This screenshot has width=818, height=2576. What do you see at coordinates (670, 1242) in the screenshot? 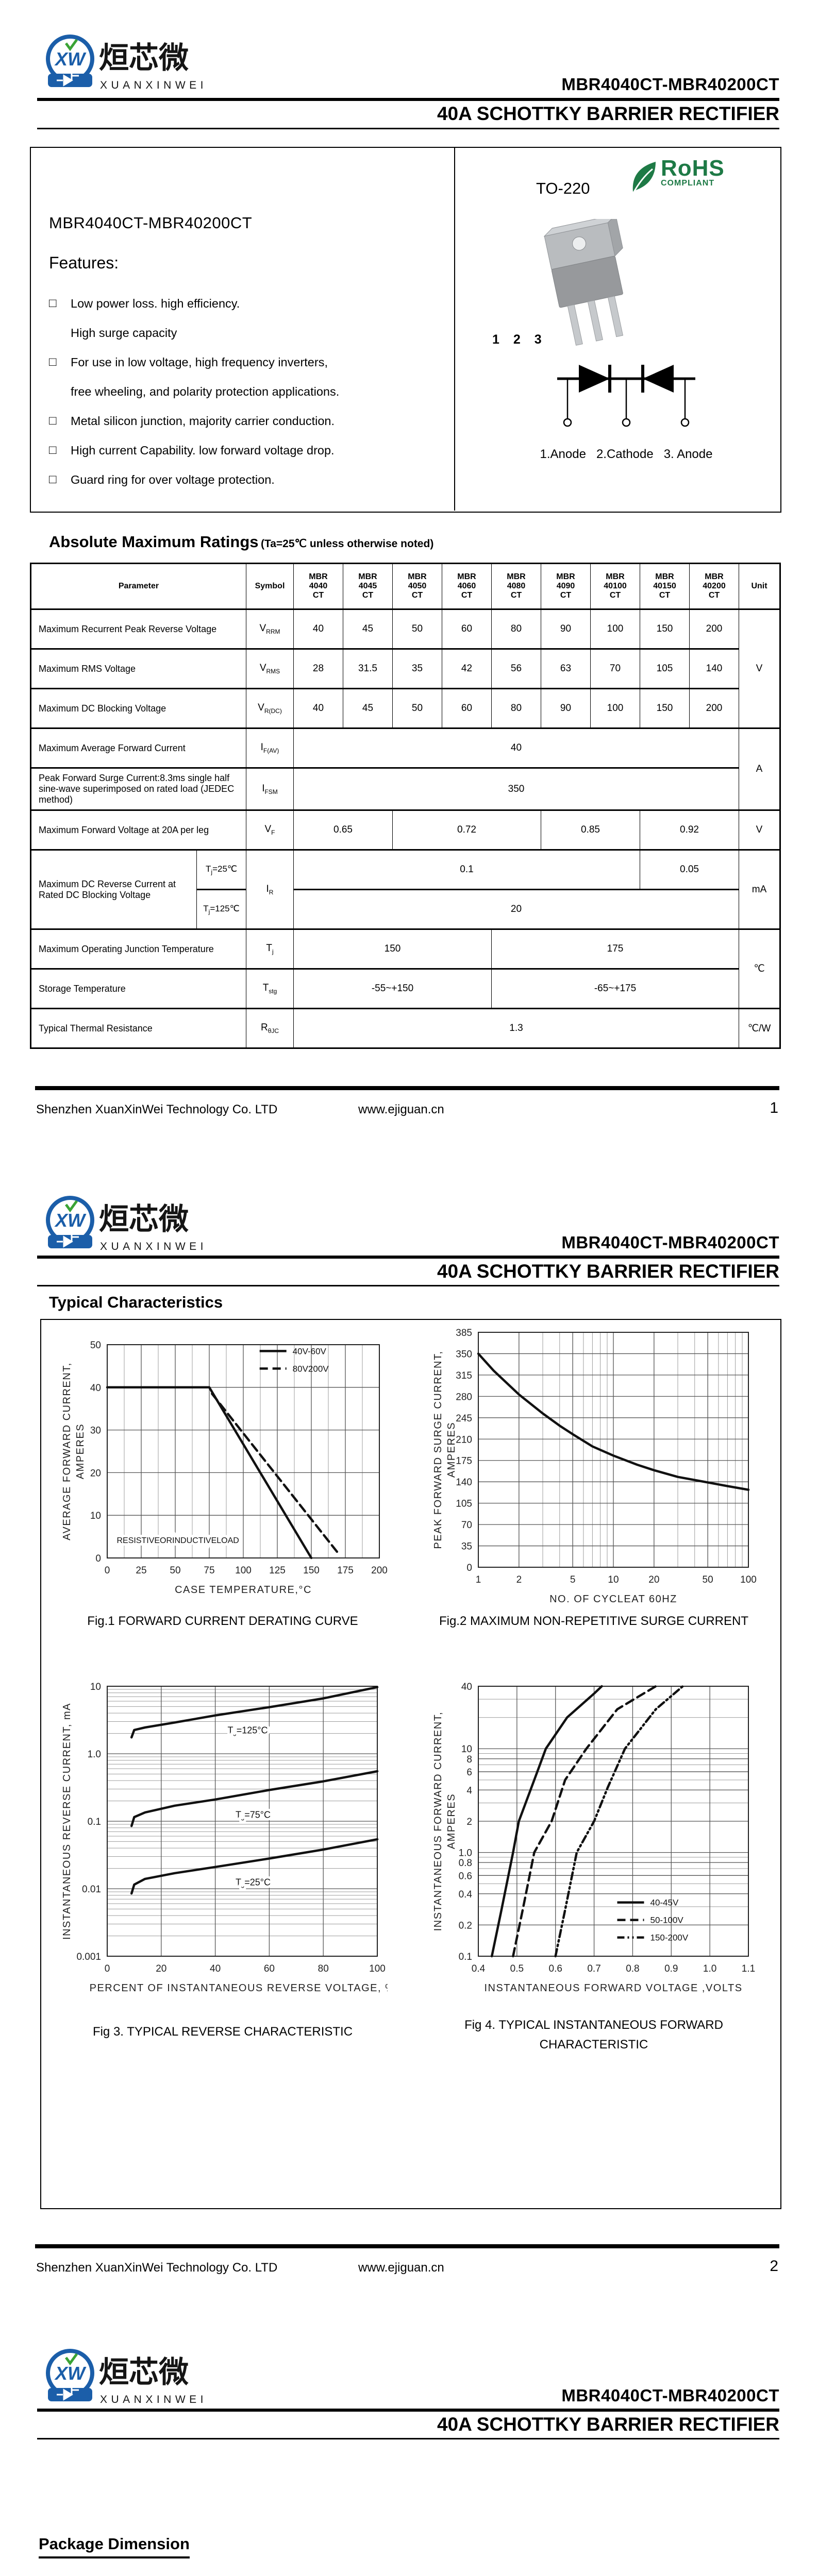
I see `page2-part-range: MBR4040CT-MBR40200CT` at bounding box center [670, 1242].